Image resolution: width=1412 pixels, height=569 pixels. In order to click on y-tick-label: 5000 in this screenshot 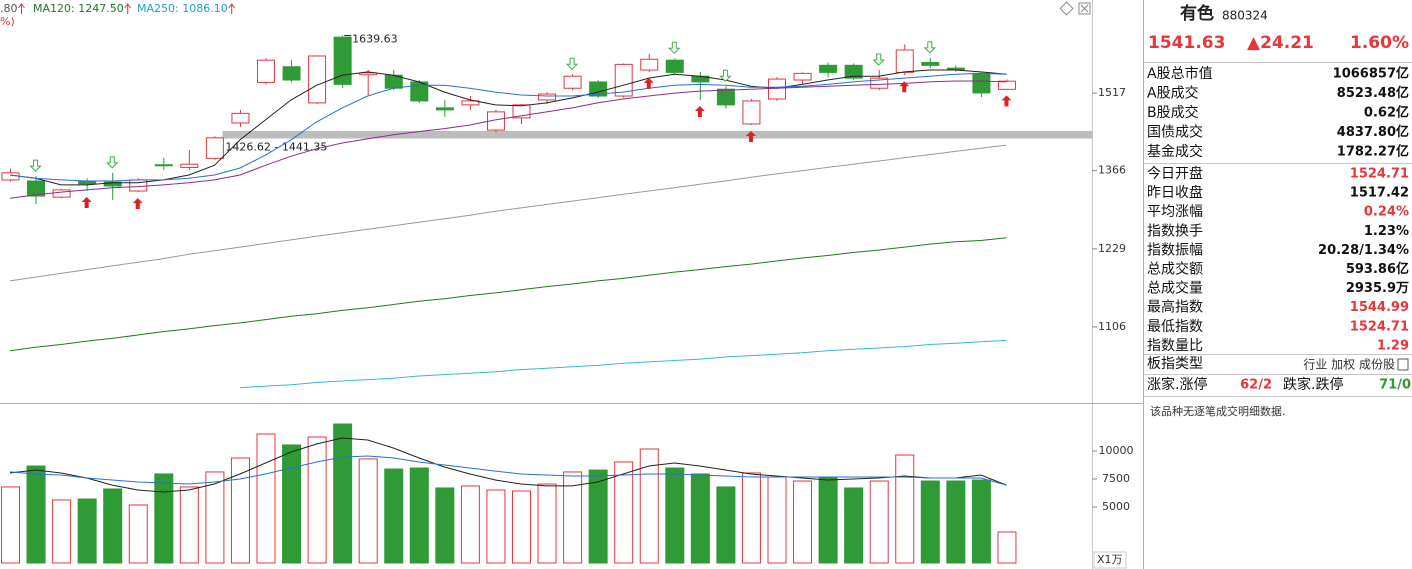, I will do `click(1116, 506)`.